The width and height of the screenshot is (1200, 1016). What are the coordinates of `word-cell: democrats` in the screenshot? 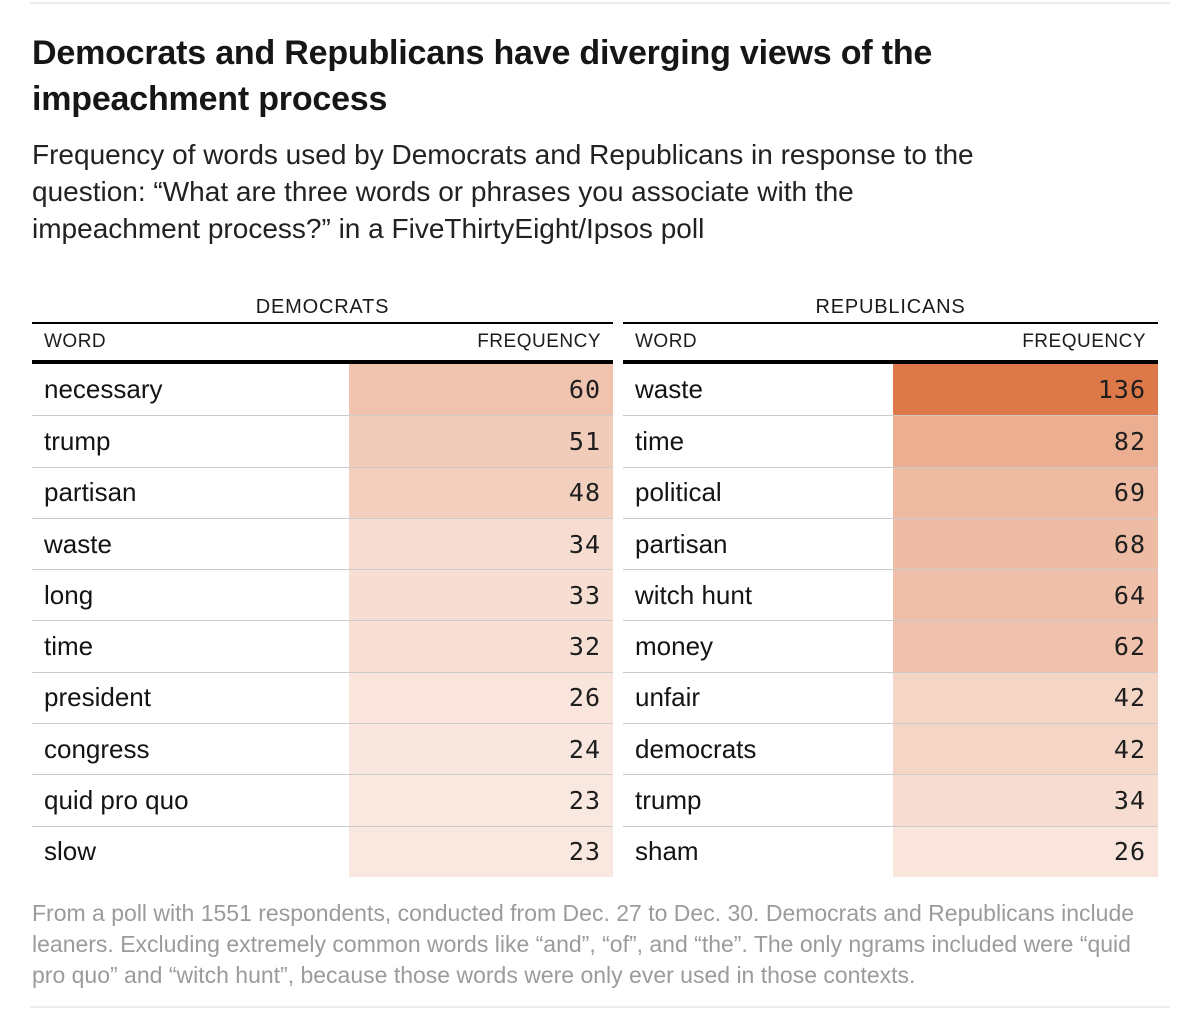 It's located at (696, 748).